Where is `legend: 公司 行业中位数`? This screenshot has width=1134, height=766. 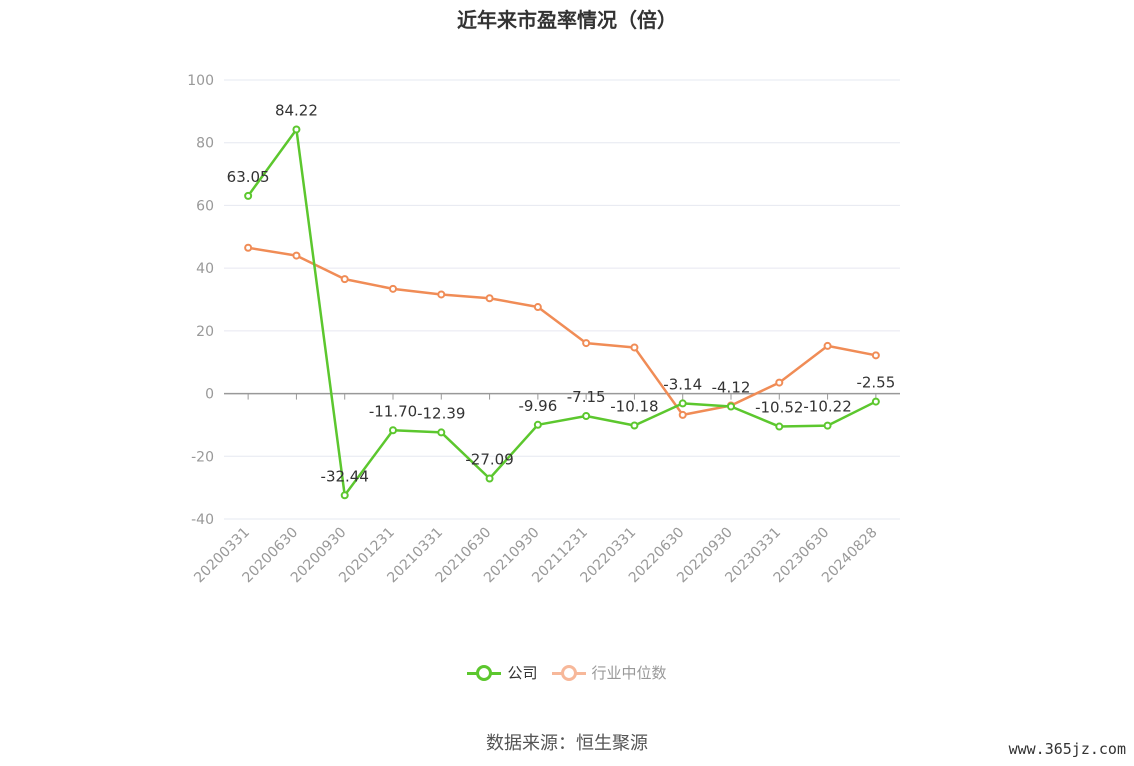 legend: 公司 行业中位数 is located at coordinates (567, 672).